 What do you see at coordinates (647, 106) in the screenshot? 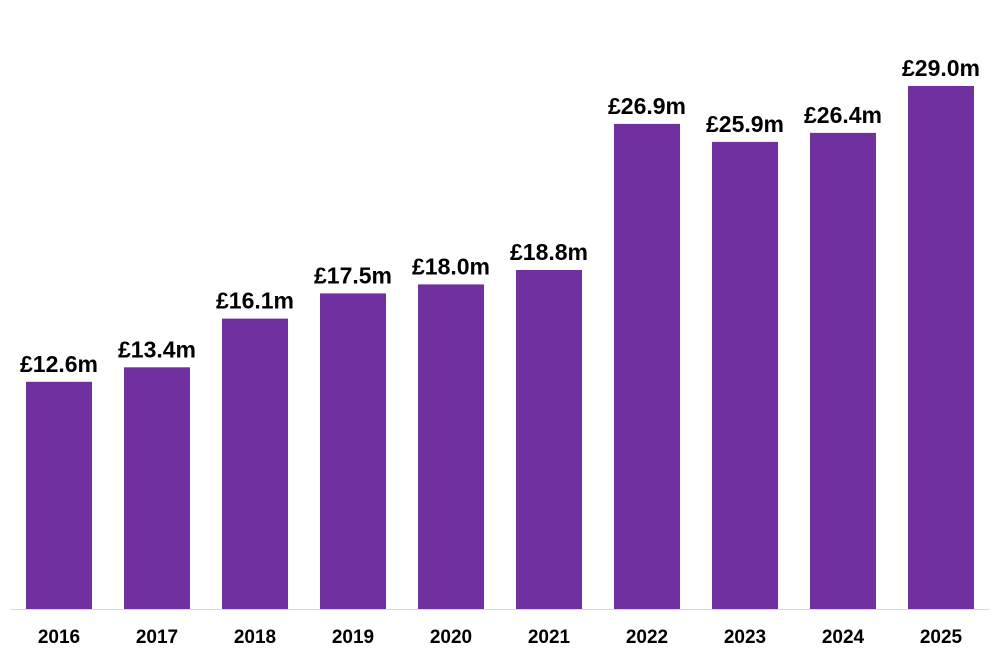
I see `value-label-2022: £26.9m` at bounding box center [647, 106].